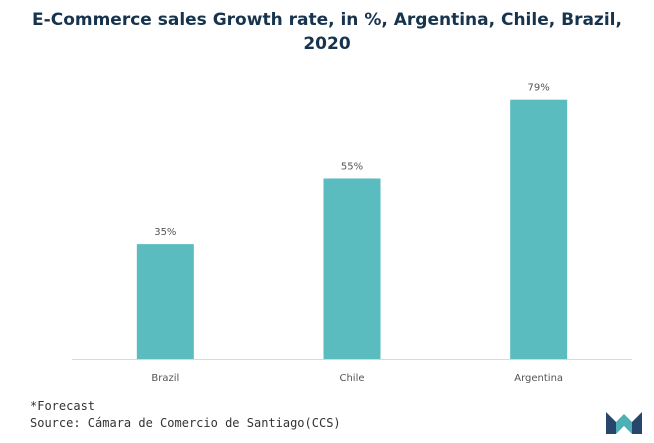  What do you see at coordinates (351, 378) in the screenshot?
I see `x-tick-label-chile: Chile` at bounding box center [351, 378].